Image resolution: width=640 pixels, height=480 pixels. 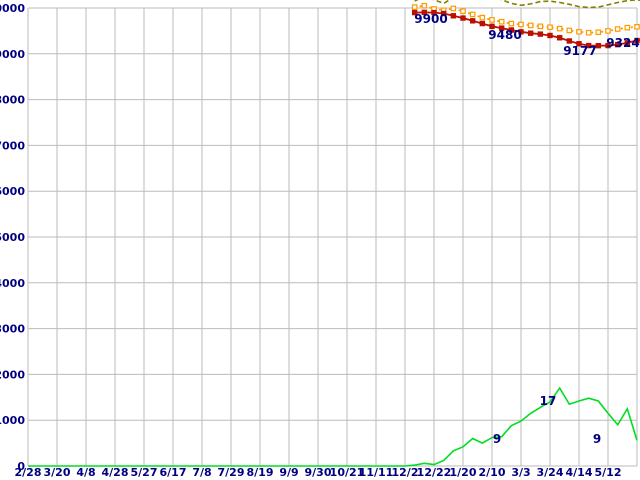 What do you see at coordinates (288, 472) in the screenshot?
I see `x-tick-label: 9/9` at bounding box center [288, 472].